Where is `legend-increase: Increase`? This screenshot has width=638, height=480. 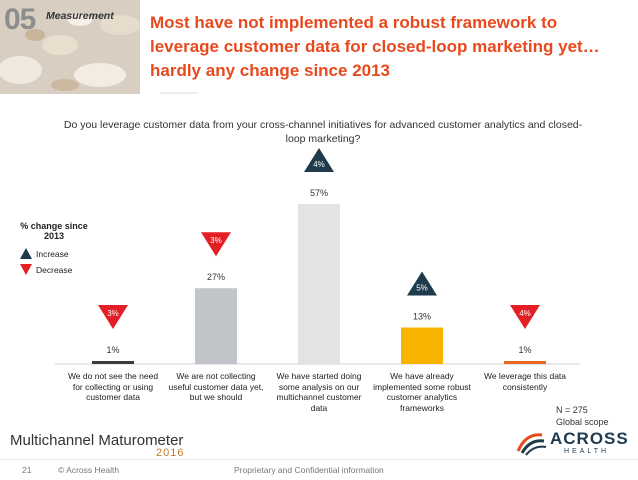 legend-increase: Increase is located at coordinates (44, 253).